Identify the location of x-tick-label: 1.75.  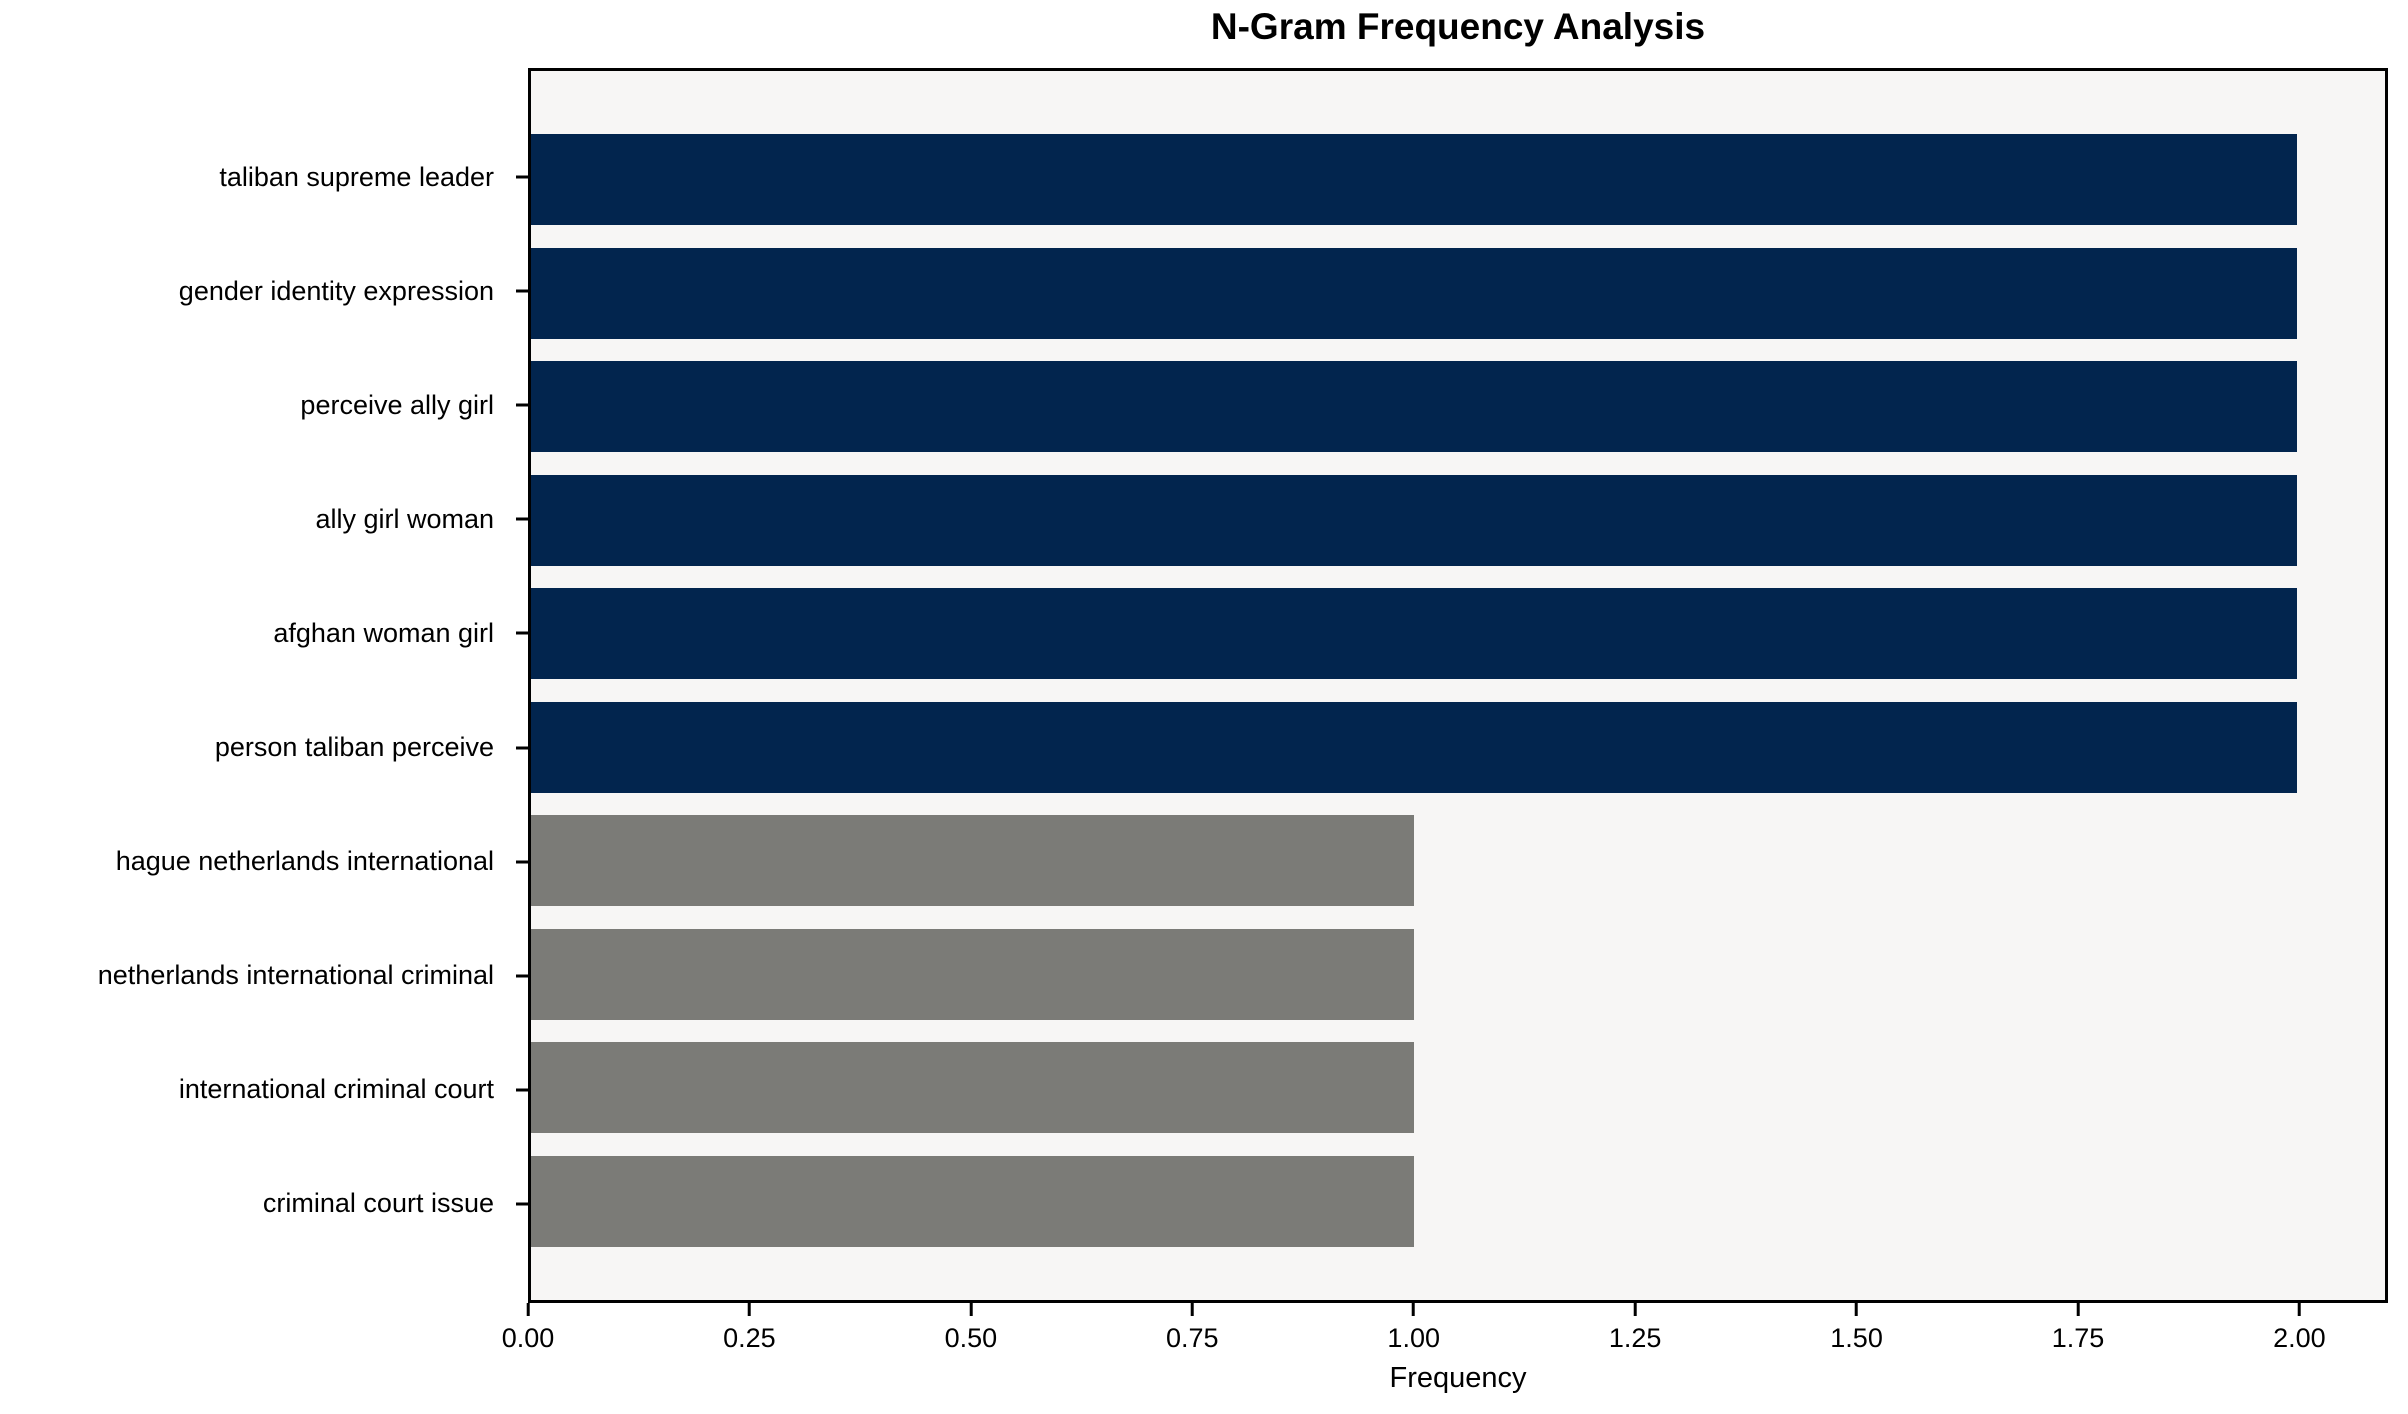
(2078, 1338).